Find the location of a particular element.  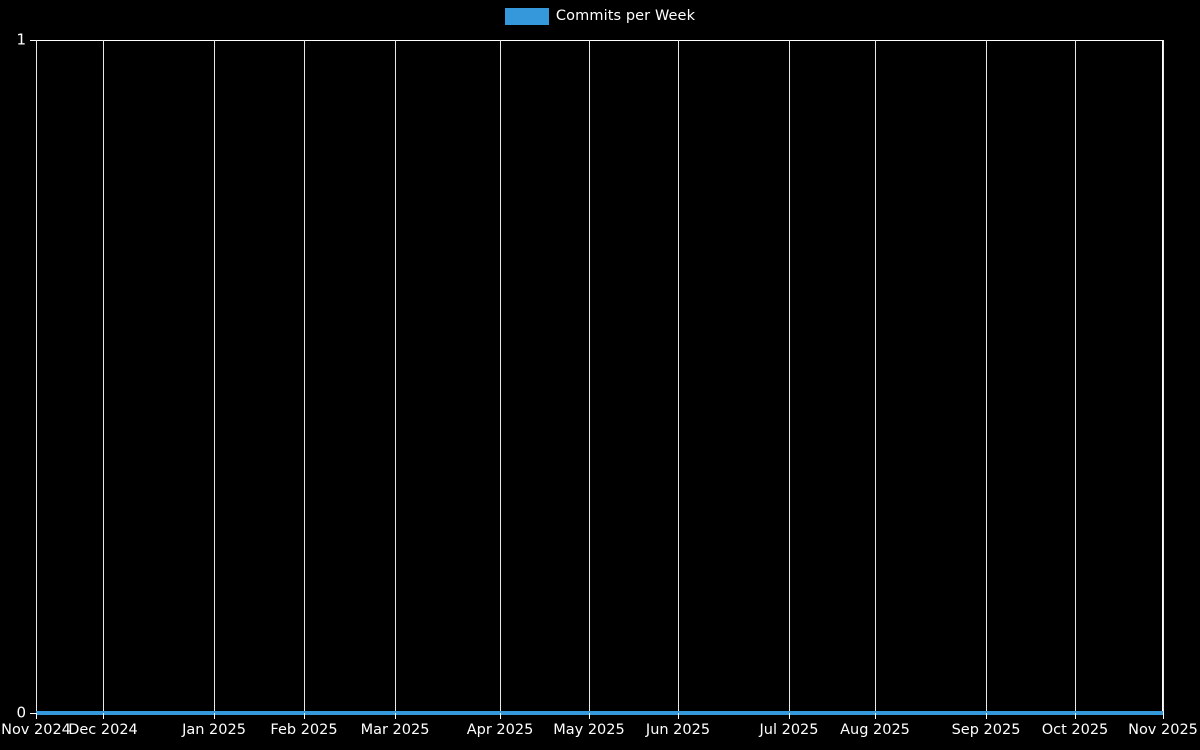

axis-spine-top is located at coordinates (599, 40).